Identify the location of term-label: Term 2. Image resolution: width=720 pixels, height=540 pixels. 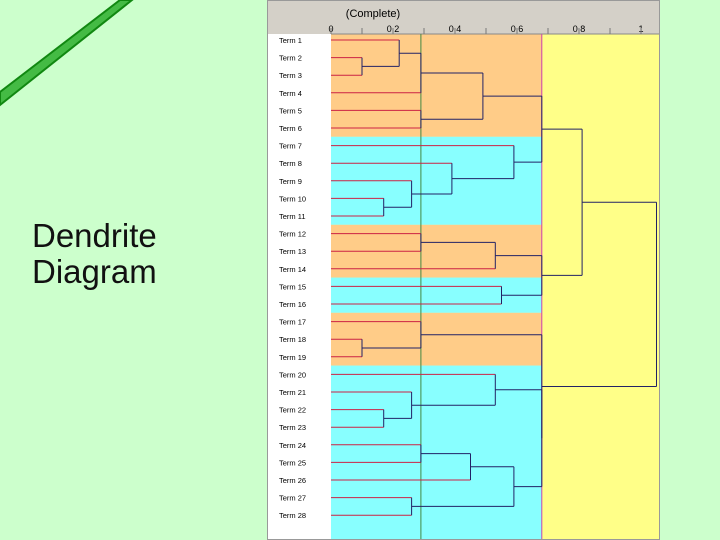
(290, 58).